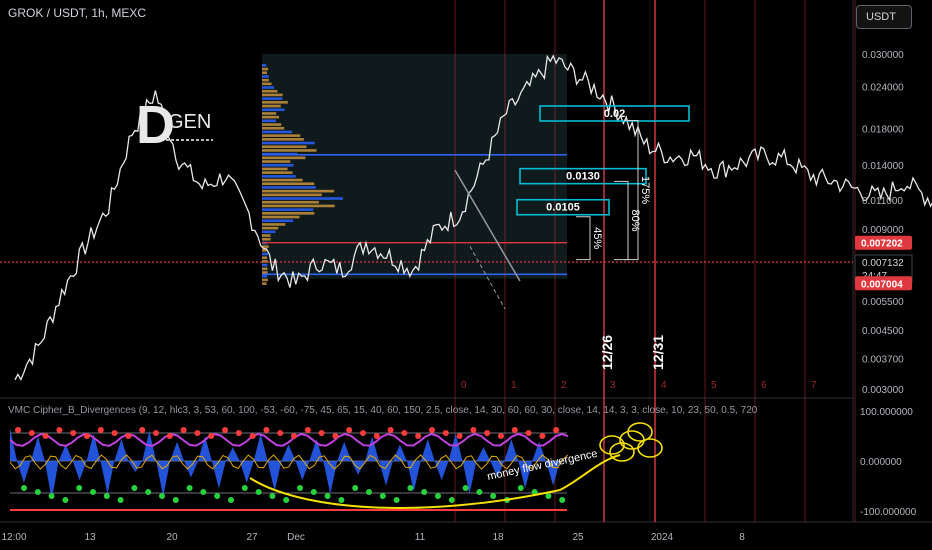 Image resolution: width=932 pixels, height=550 pixels. What do you see at coordinates (296, 537) in the screenshot?
I see `x-tick-label: Dec` at bounding box center [296, 537].